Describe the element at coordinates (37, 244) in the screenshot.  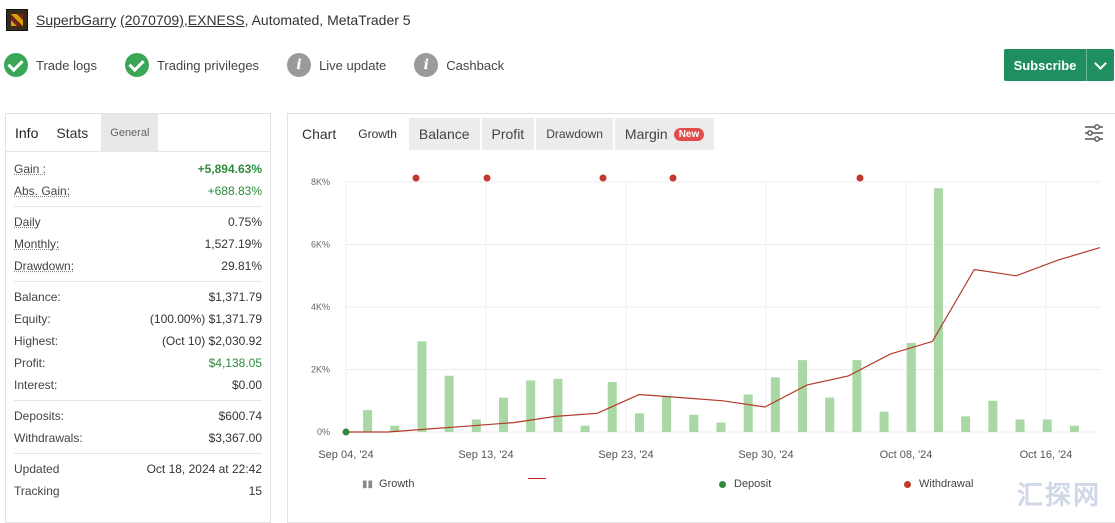
I see `stat-label: Monthly:` at that location.